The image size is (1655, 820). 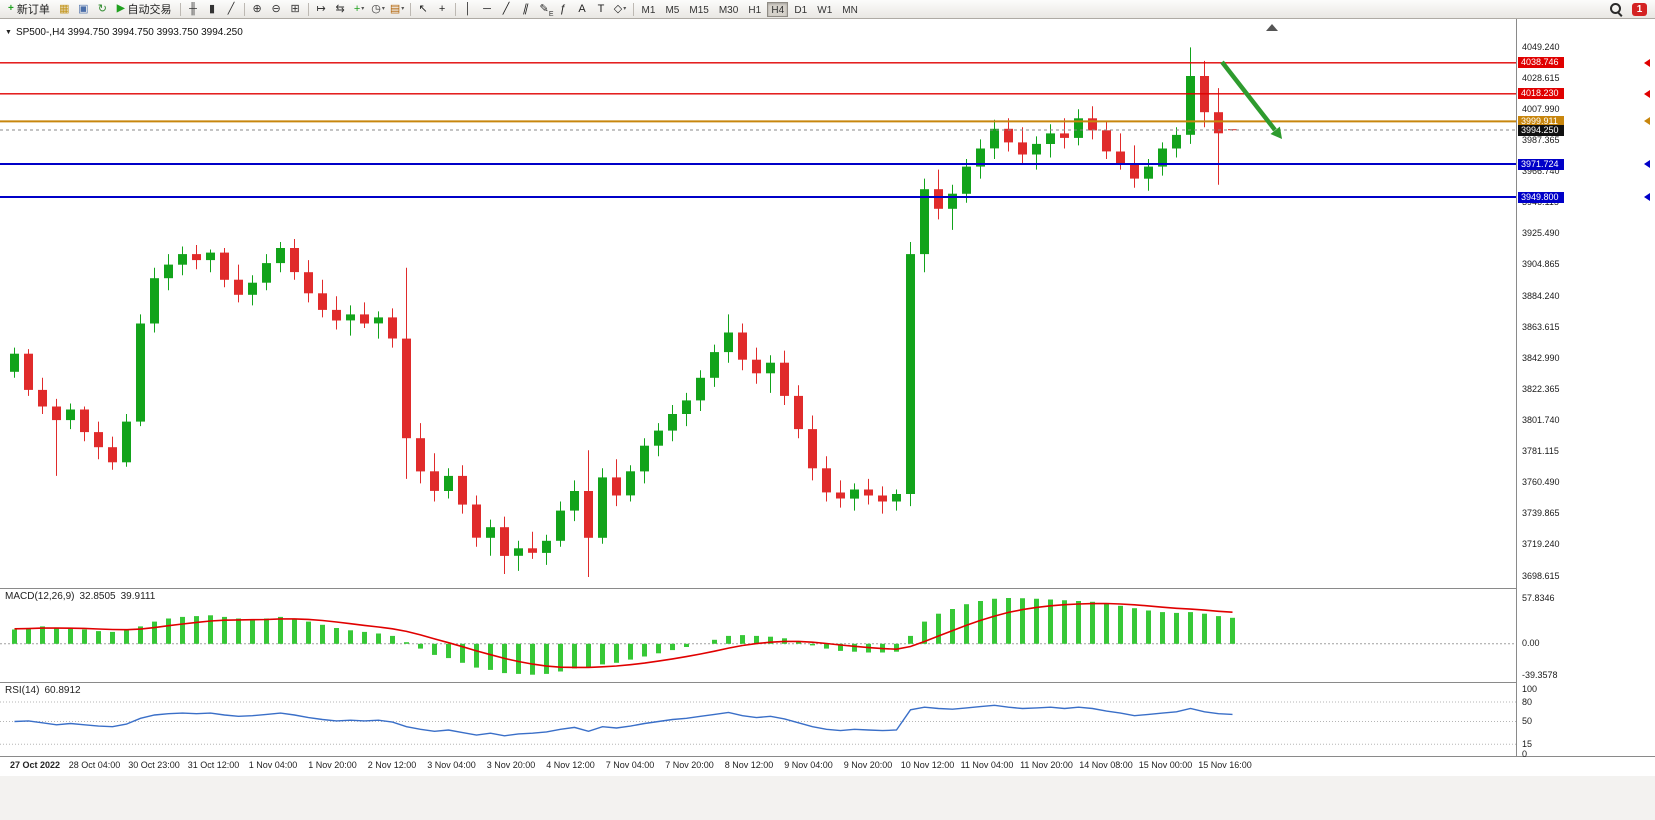 I want to click on price-axis-label: 3801.740, so click(x=1541, y=419).